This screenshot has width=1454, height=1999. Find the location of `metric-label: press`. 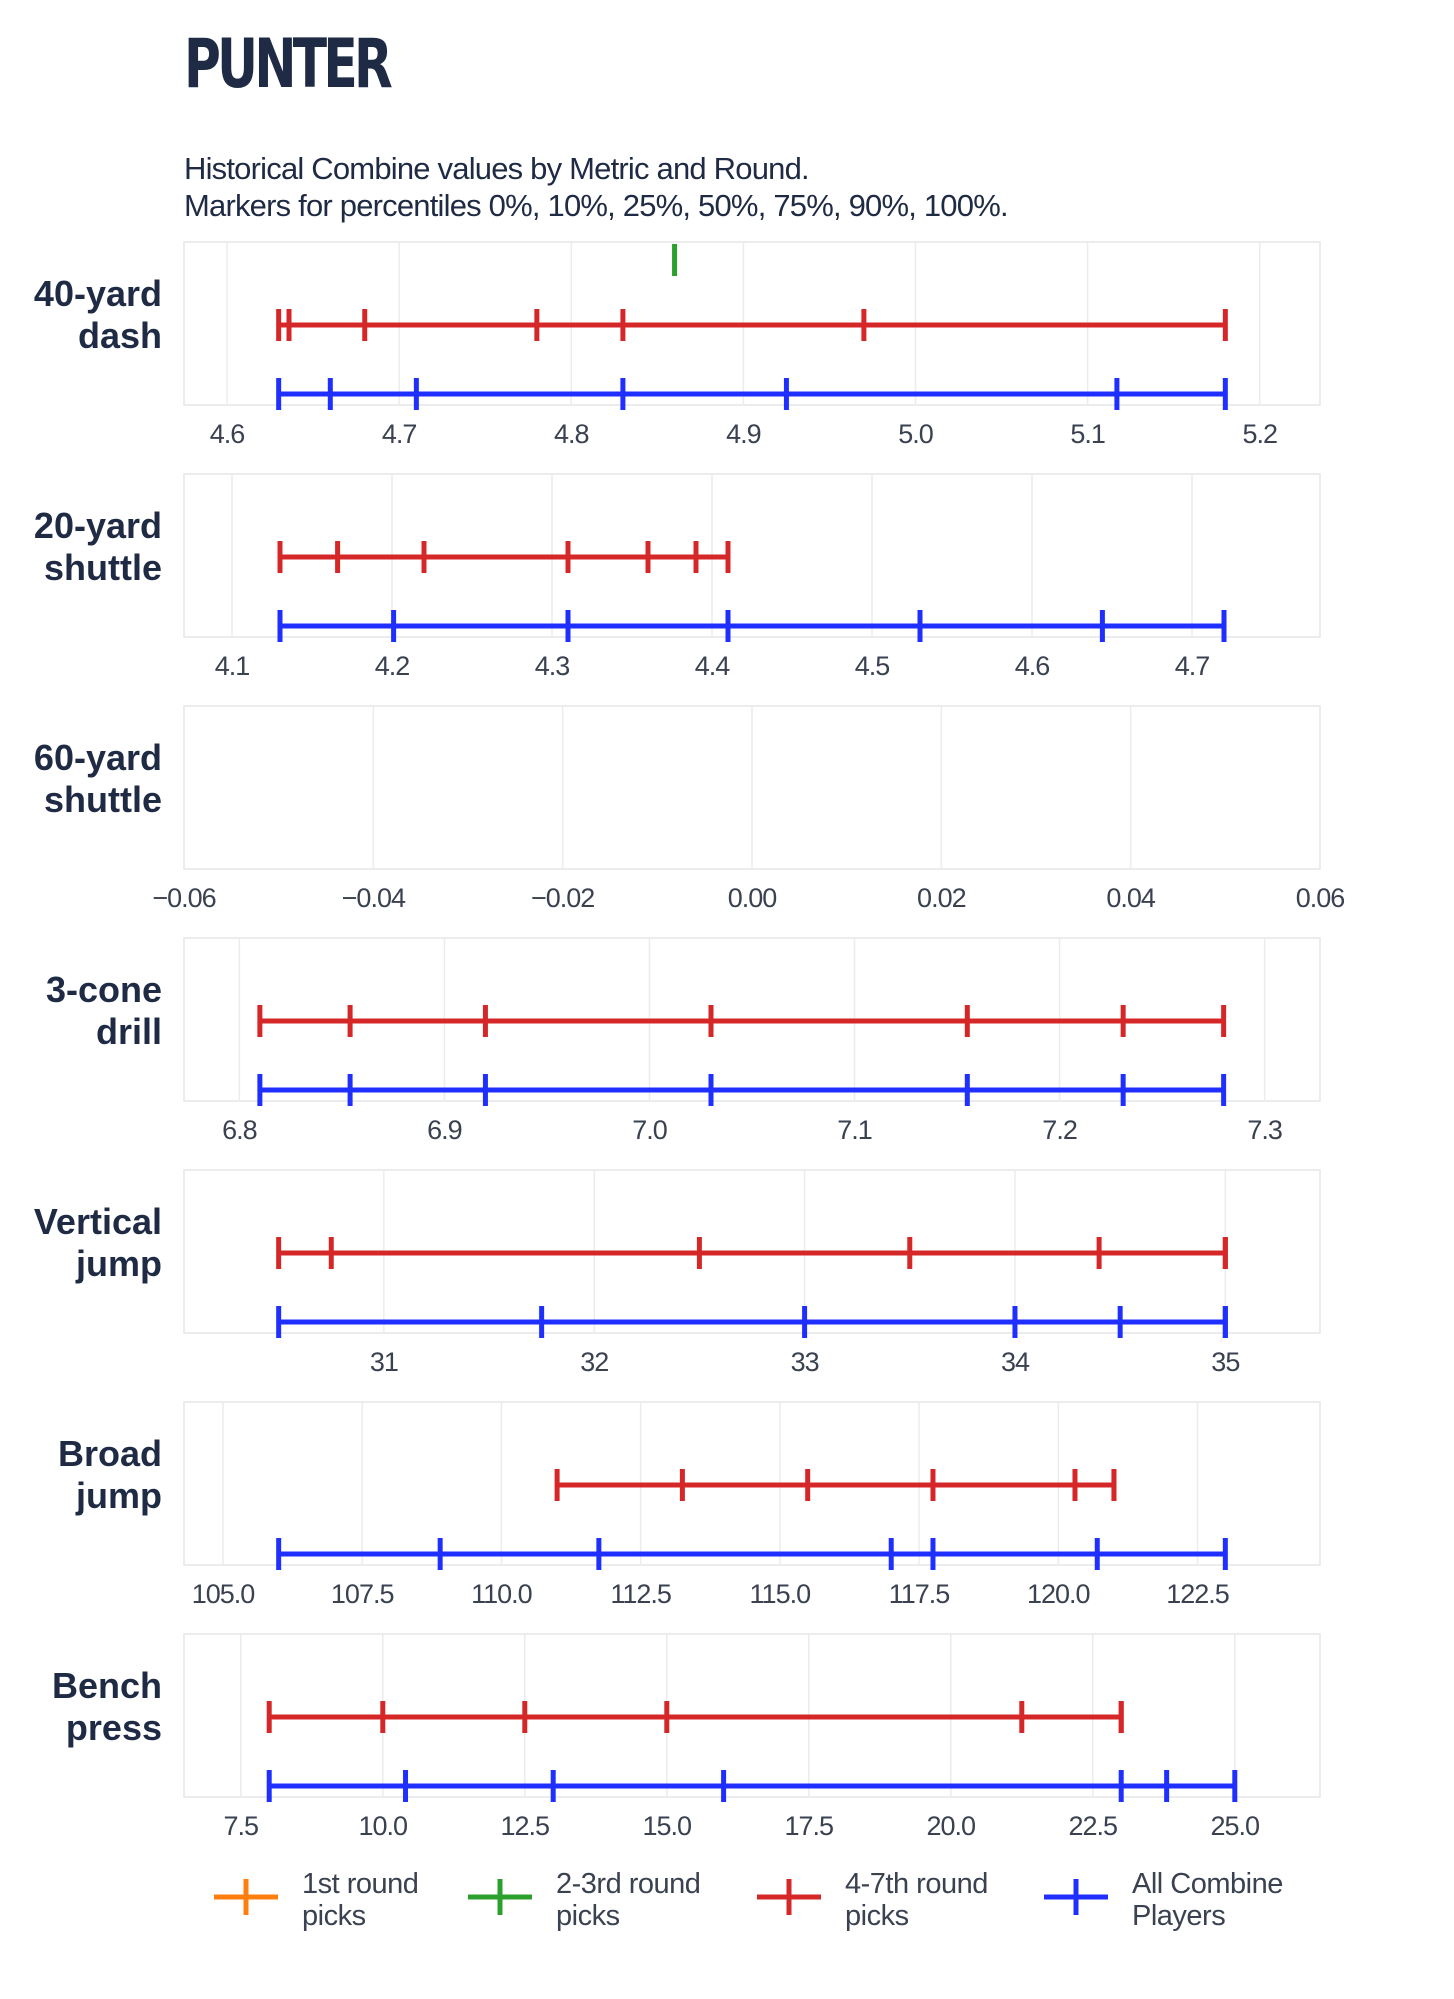

metric-label: press is located at coordinates (114, 1727).